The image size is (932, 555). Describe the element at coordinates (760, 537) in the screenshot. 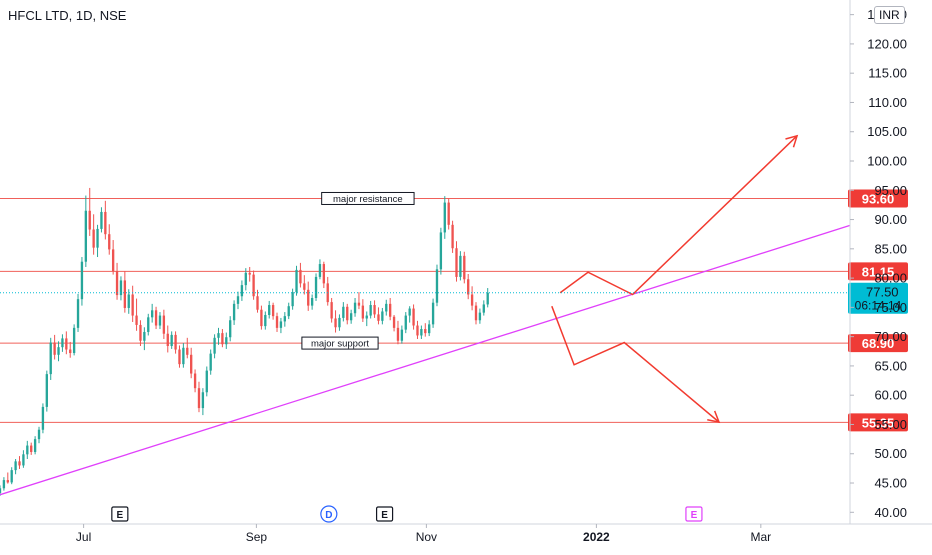

I see `time-tick-label: Mar` at that location.